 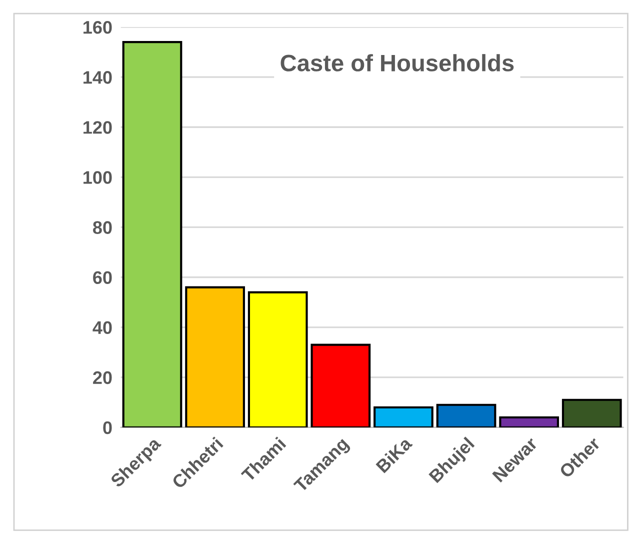 What do you see at coordinates (107, 427) in the screenshot?
I see `y-tick-label: 0` at bounding box center [107, 427].